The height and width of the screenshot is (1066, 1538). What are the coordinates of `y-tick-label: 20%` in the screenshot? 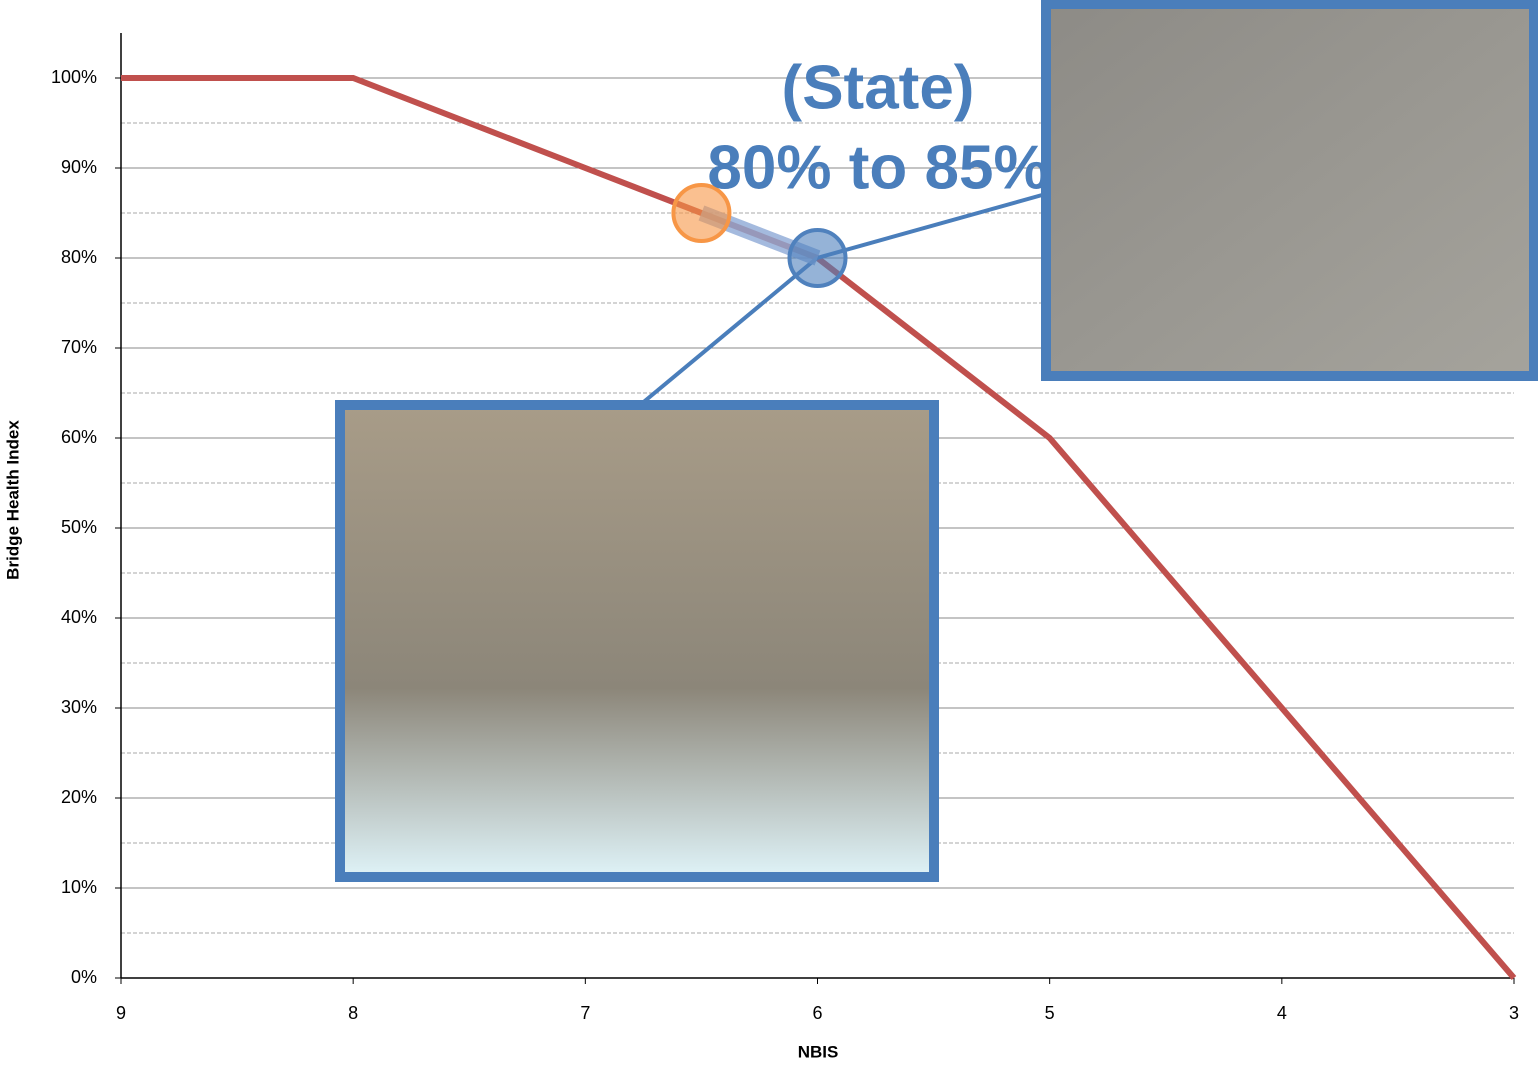 It's located at (79, 797).